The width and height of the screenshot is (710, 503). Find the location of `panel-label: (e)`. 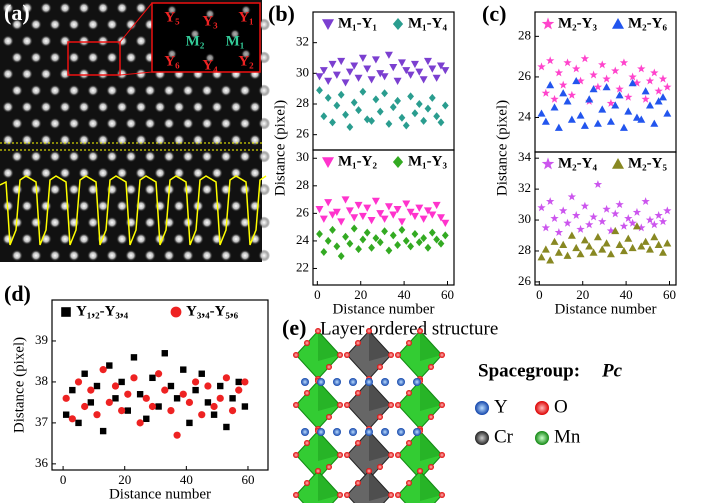

panel-label: (e) is located at coordinates (294, 327).